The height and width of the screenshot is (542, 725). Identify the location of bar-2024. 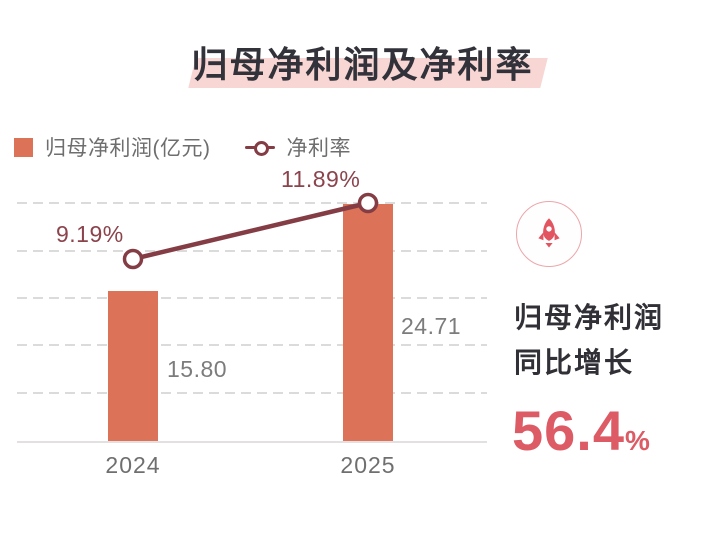
(133, 366).